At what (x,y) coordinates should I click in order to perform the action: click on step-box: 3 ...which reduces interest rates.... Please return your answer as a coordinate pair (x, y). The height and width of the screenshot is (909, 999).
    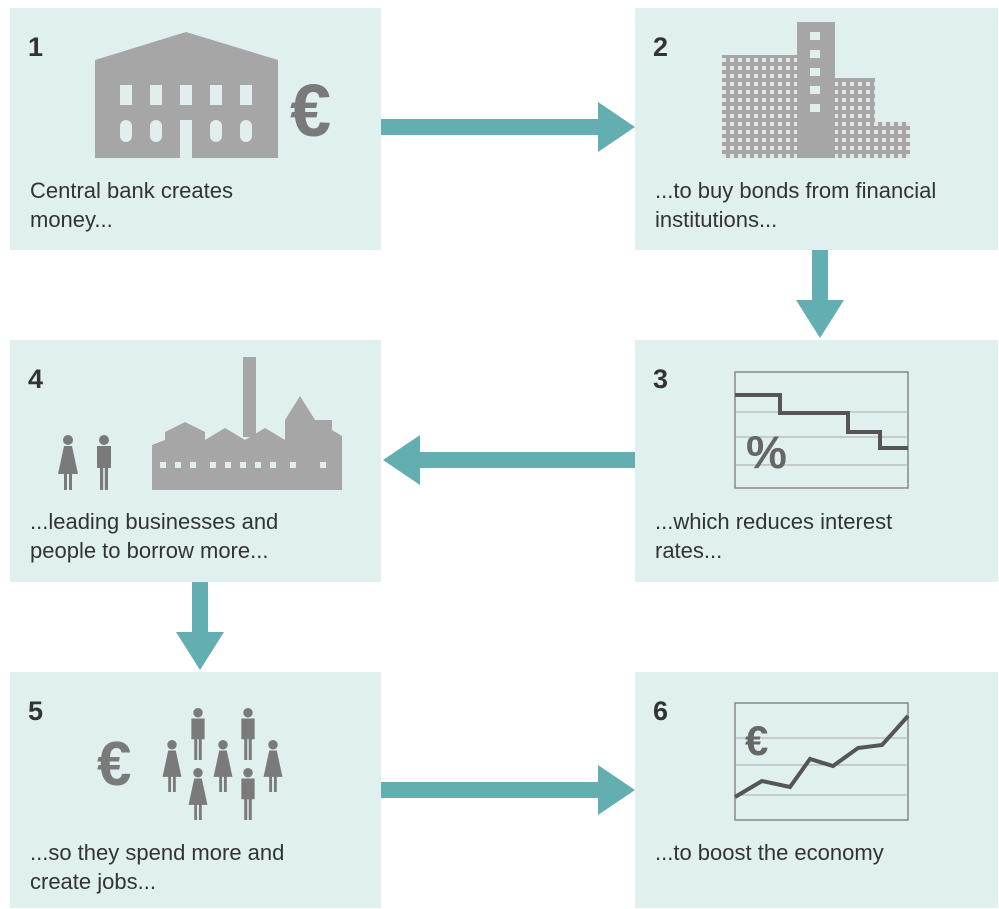
    Looking at the image, I should click on (816, 461).